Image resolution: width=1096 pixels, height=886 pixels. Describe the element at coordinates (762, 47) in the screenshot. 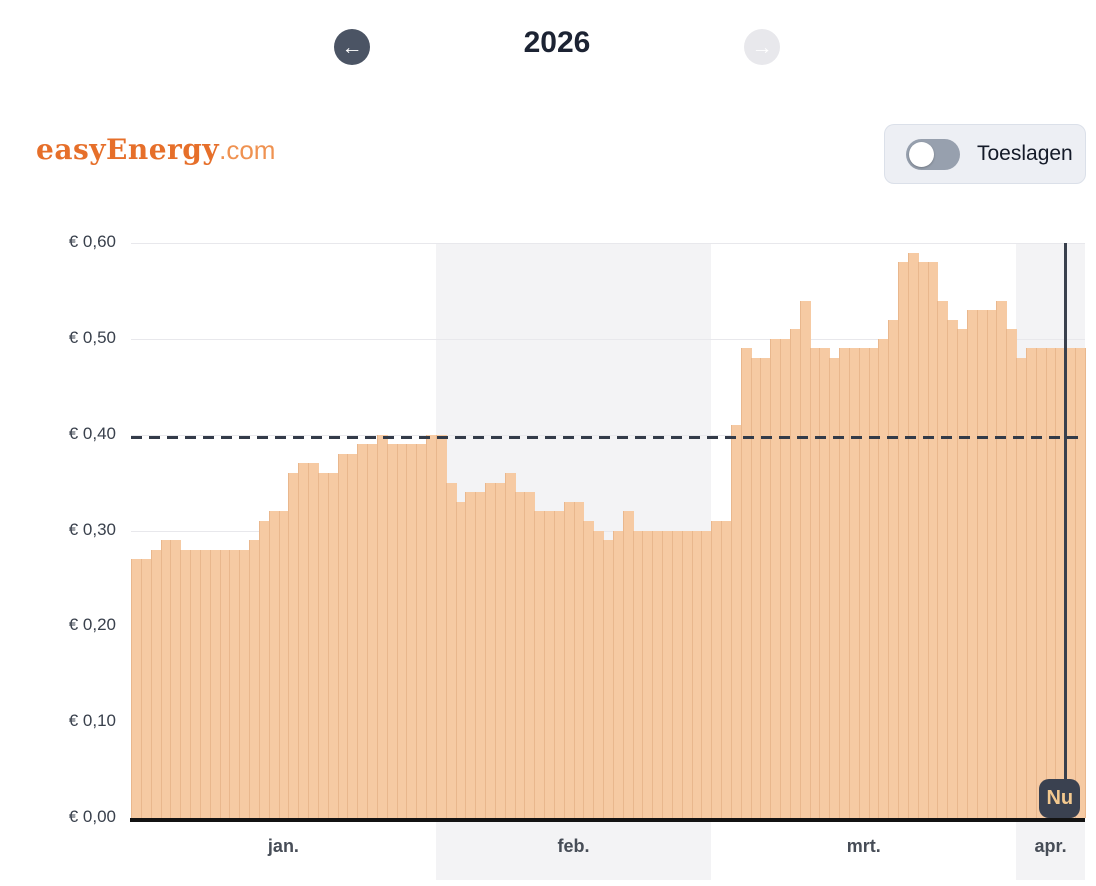

I see `next-year-button: →` at that location.